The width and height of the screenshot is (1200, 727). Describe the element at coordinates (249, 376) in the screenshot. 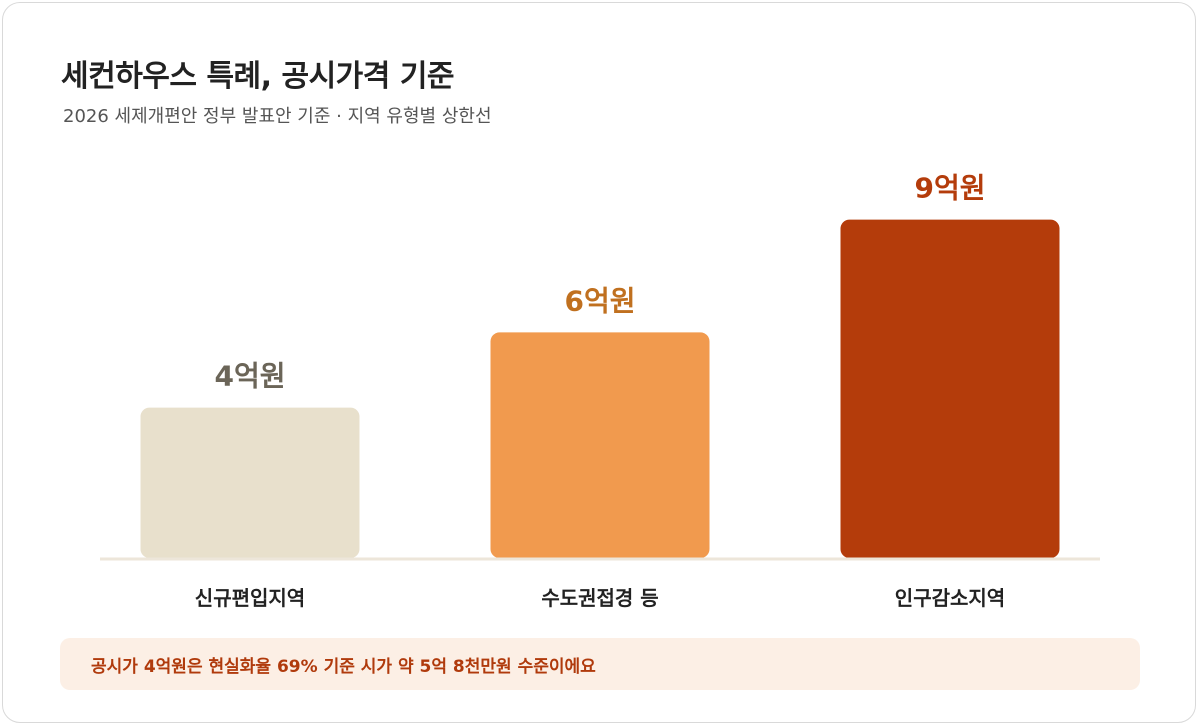

I see `bar-value-label: 4억원` at that location.